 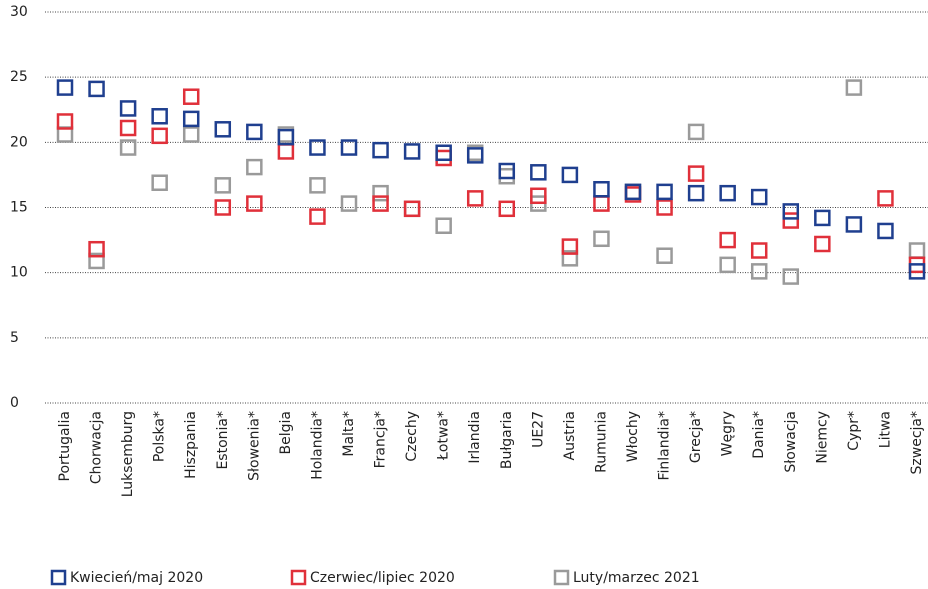 I want to click on x-tick-label: Portugalia, so click(x=65, y=446).